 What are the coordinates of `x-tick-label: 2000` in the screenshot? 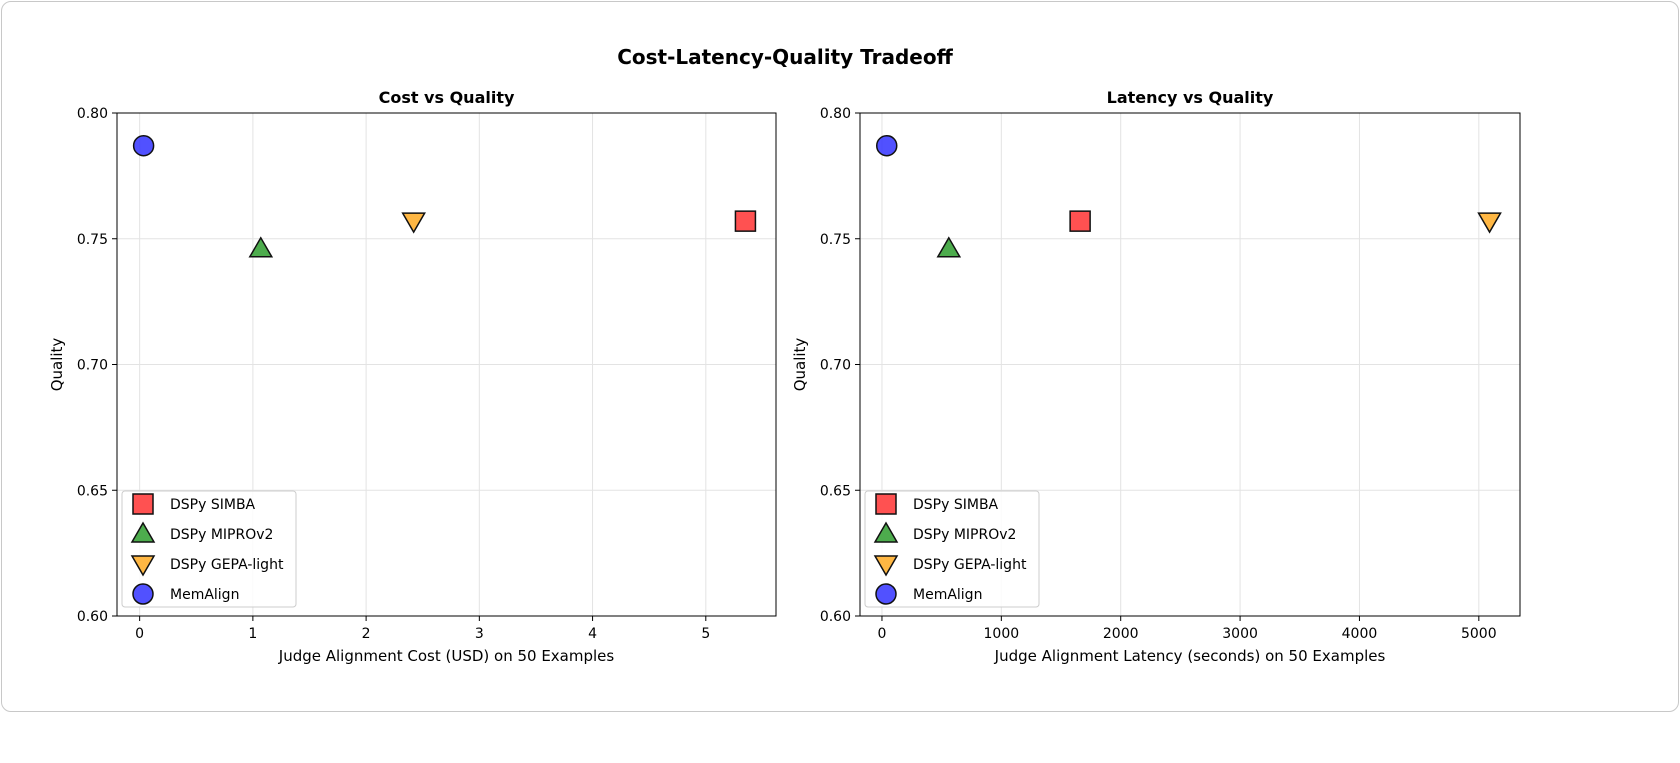 It's located at (1121, 634).